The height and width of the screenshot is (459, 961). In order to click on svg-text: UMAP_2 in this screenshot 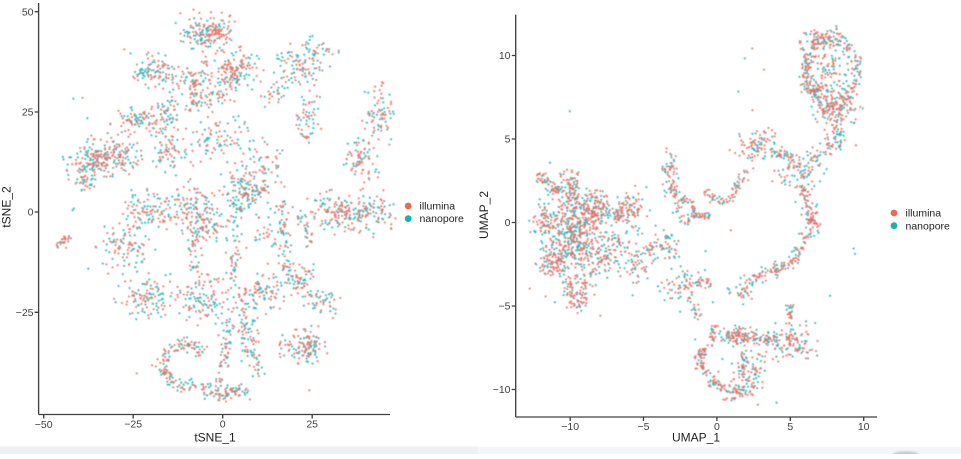, I will do `click(484, 215)`.